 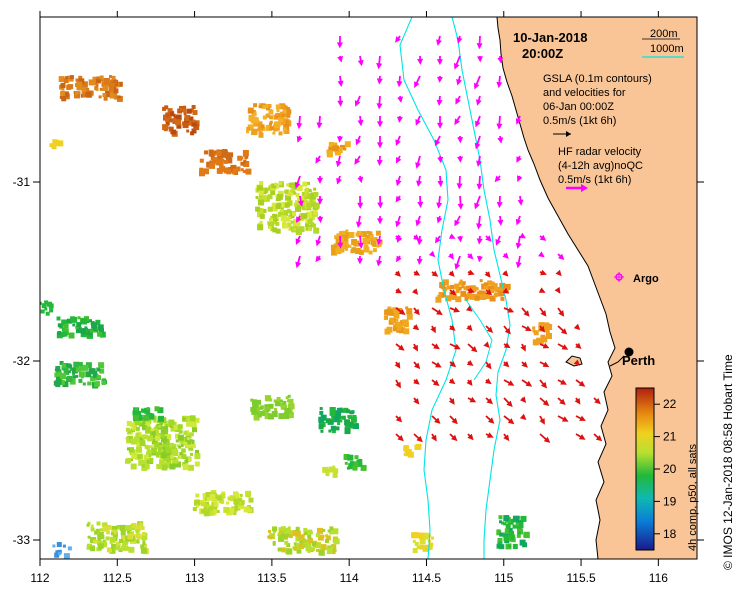 What do you see at coordinates (584, 93) in the screenshot?
I see `gsla-legend-line2: and velocities for` at bounding box center [584, 93].